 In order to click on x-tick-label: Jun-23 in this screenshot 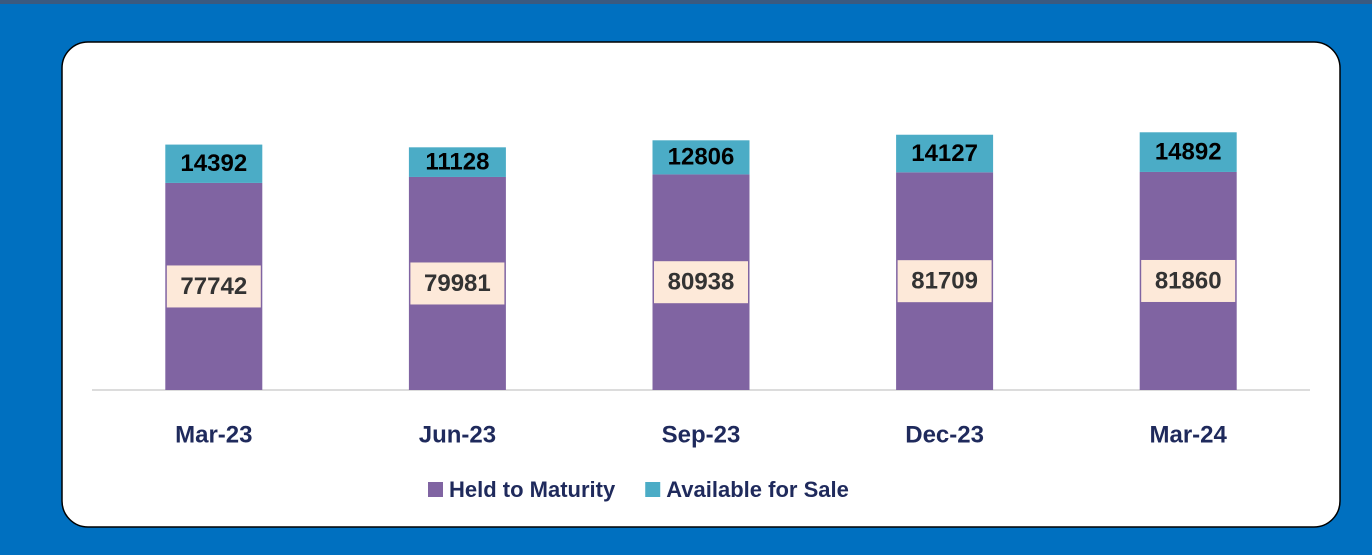, I will do `click(457, 434)`.